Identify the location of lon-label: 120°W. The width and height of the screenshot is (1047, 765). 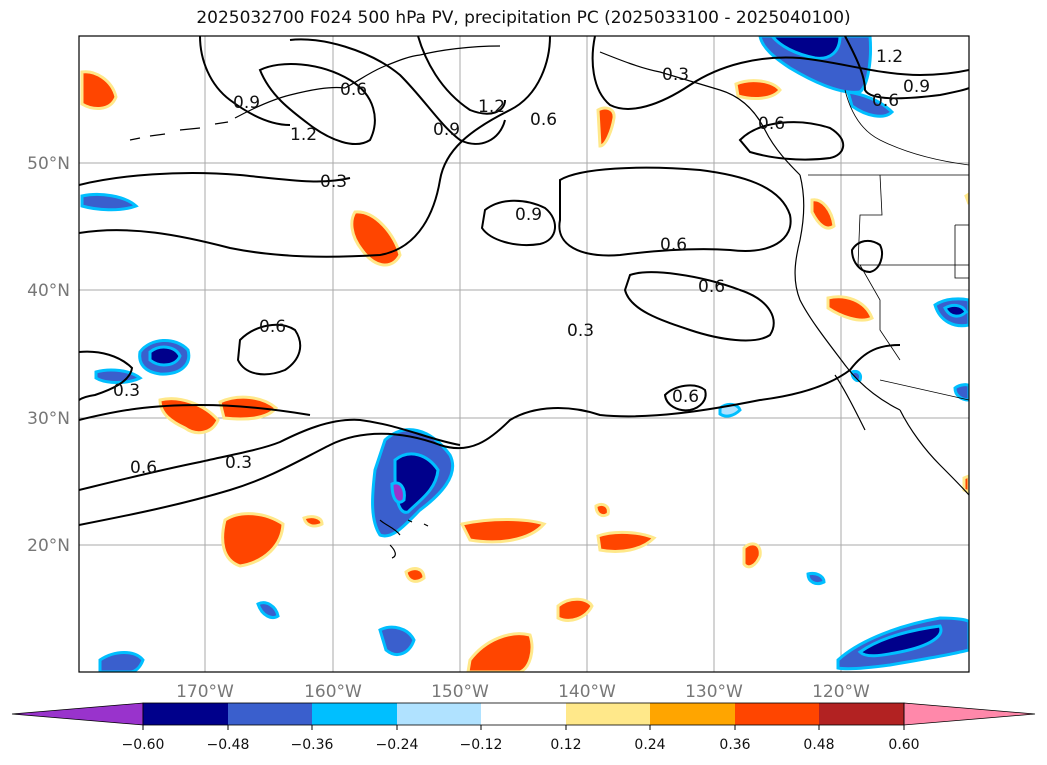
(841, 692).